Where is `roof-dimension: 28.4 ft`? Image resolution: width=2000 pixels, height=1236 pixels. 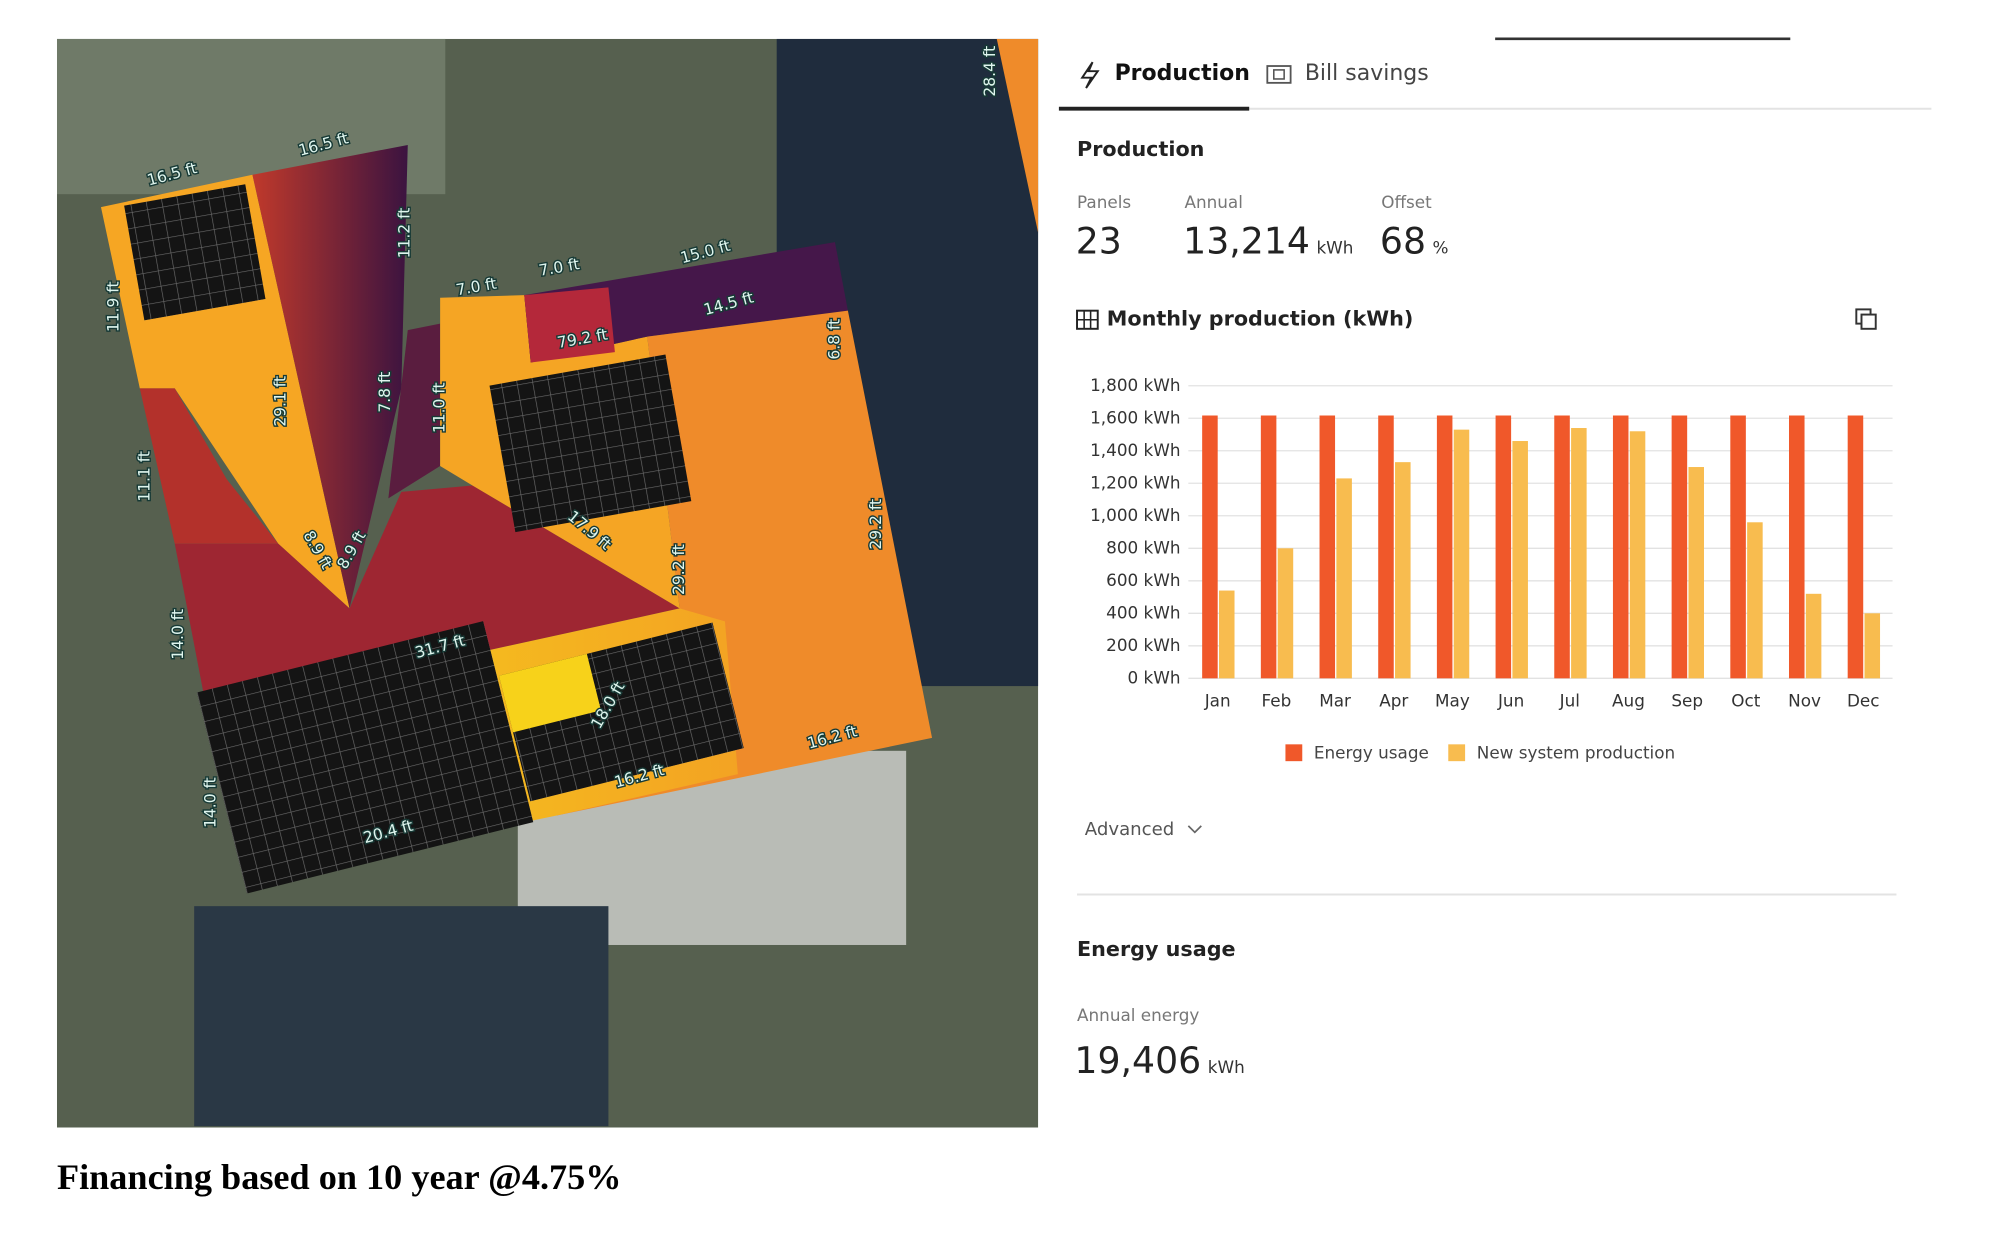
roof-dimension: 28.4 ft is located at coordinates (990, 71).